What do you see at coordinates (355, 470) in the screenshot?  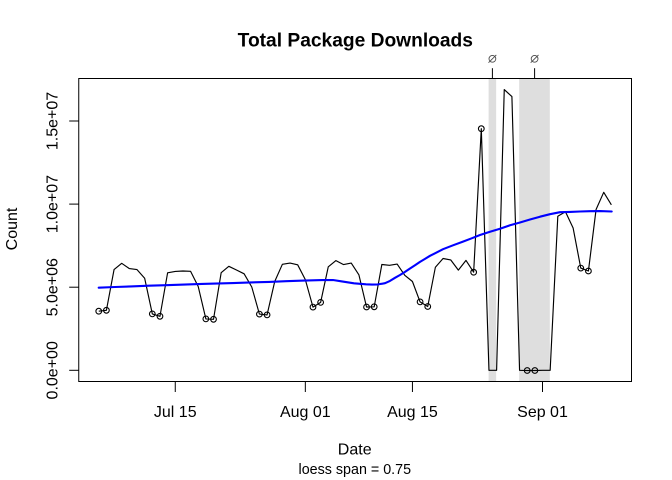 I see `svg-text: loess span = 0.75` at bounding box center [355, 470].